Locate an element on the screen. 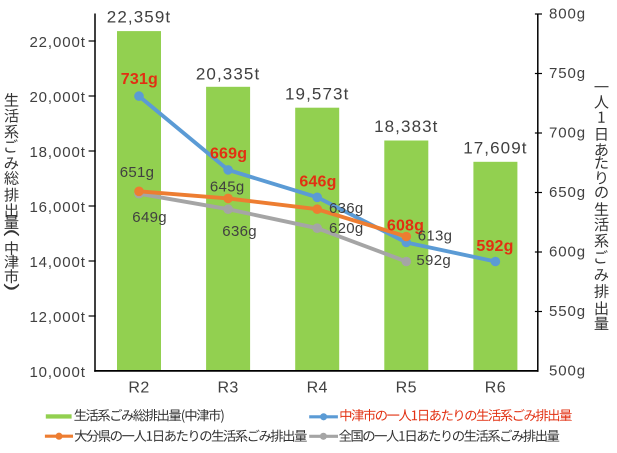  svg-text: 22,359t is located at coordinates (139, 17).